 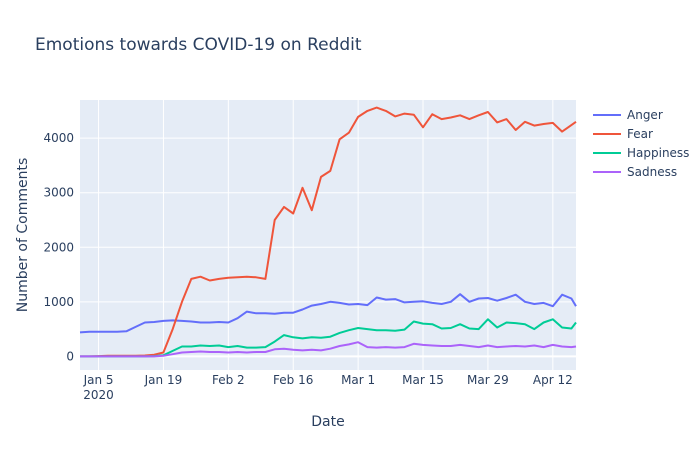 What do you see at coordinates (641, 143) in the screenshot?
I see `legend: Anger Fear Happiness Sadness` at bounding box center [641, 143].